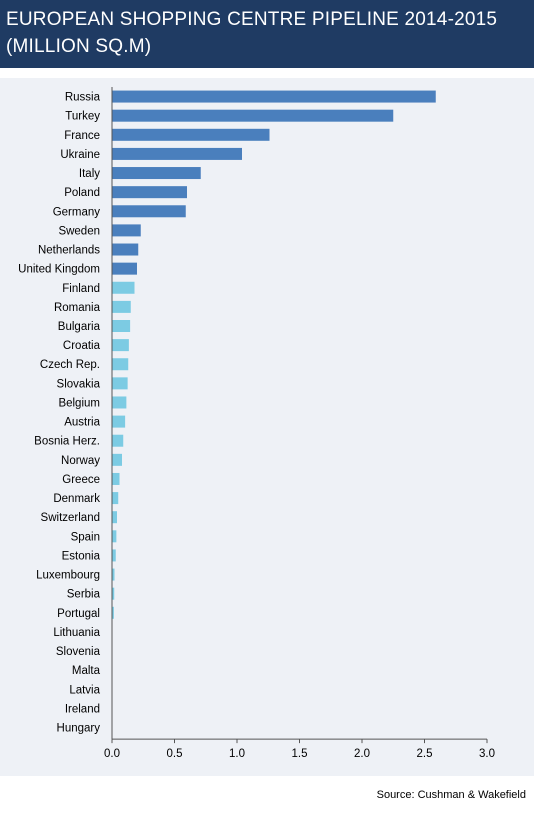 This screenshot has height=814, width=534. I want to click on category-label: Poland, so click(82, 193).